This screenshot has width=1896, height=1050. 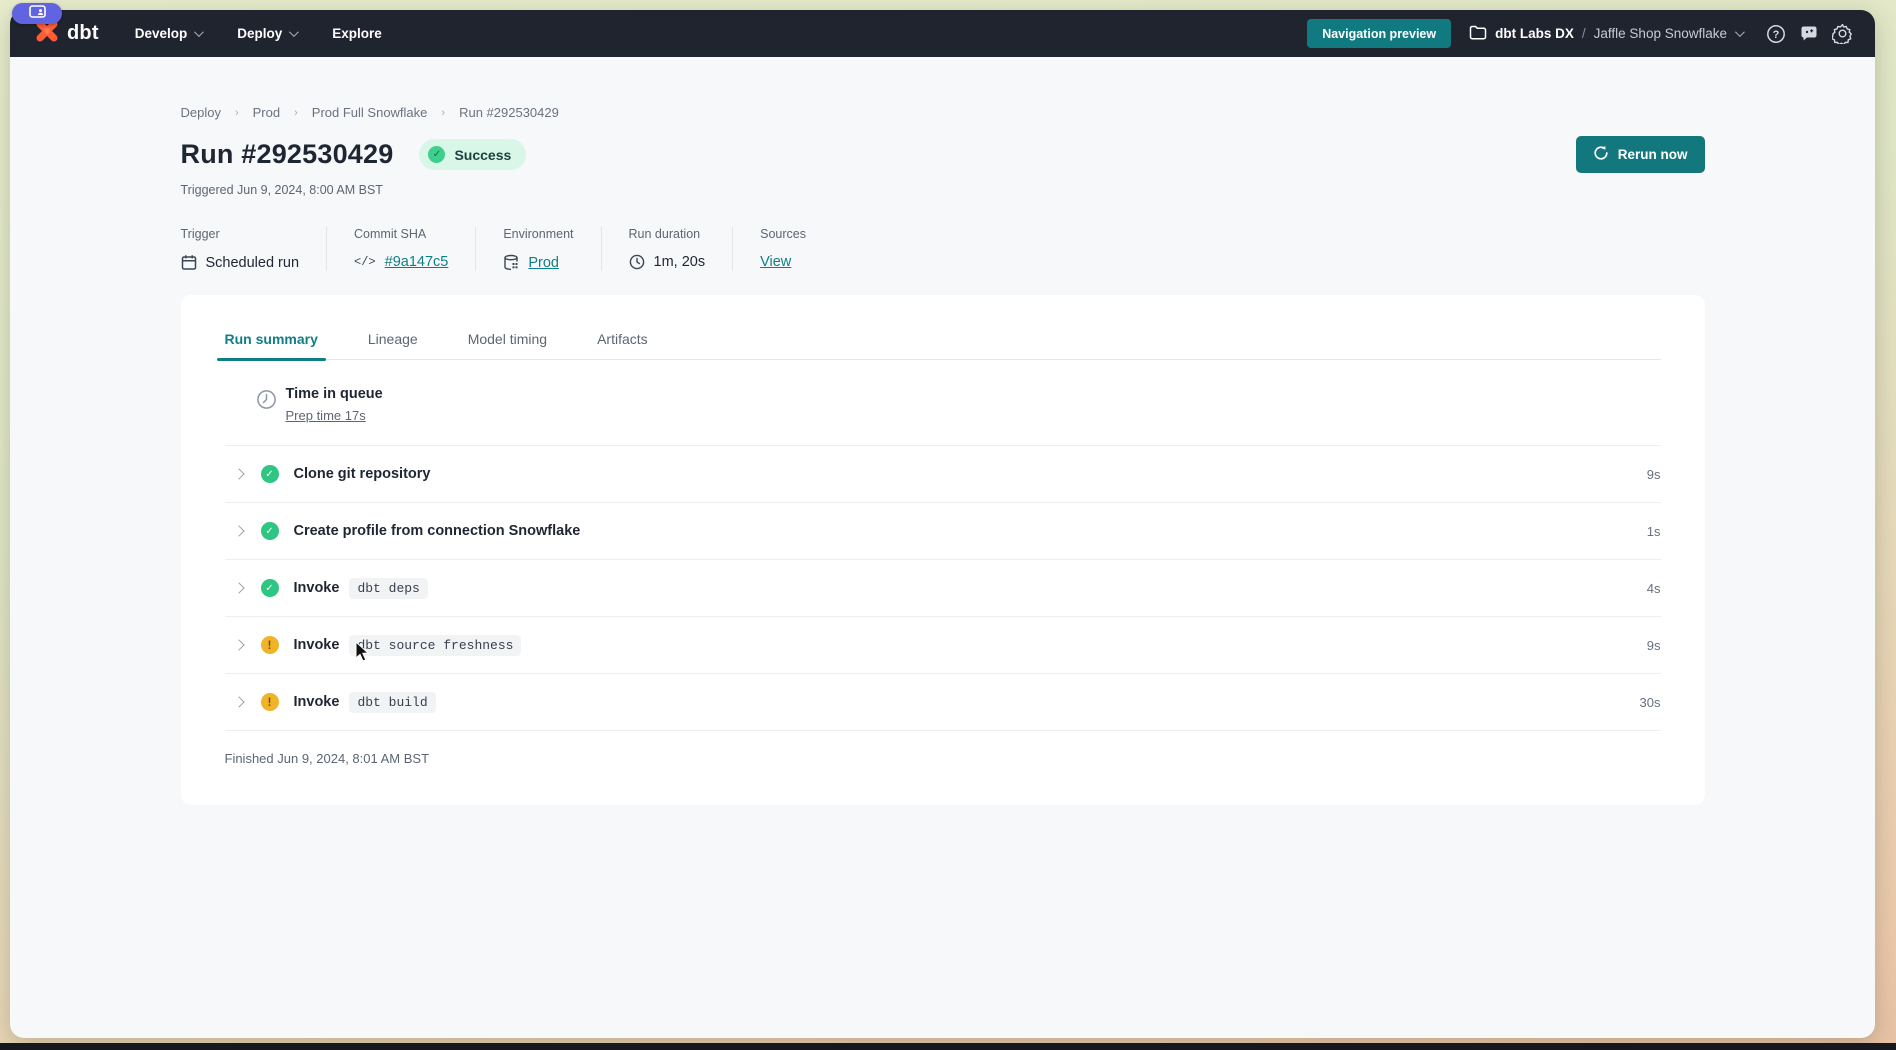 What do you see at coordinates (1534, 33) in the screenshot?
I see `account-name: dbt Labs DX` at bounding box center [1534, 33].